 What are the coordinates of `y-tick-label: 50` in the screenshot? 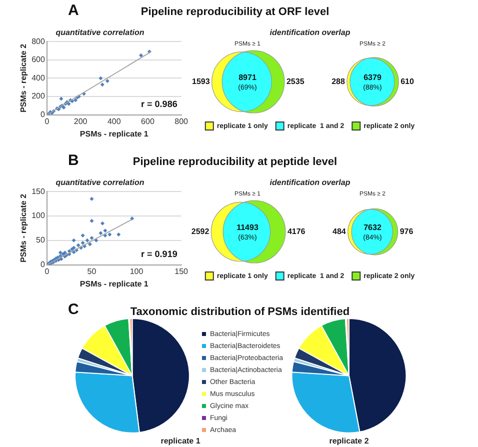 It's located at (41, 240).